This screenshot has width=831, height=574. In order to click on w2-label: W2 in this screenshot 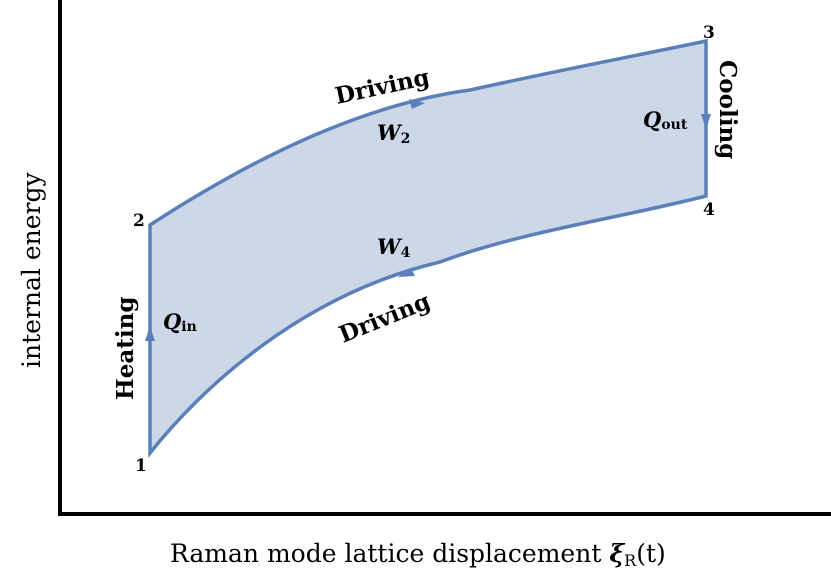, I will do `click(393, 133)`.